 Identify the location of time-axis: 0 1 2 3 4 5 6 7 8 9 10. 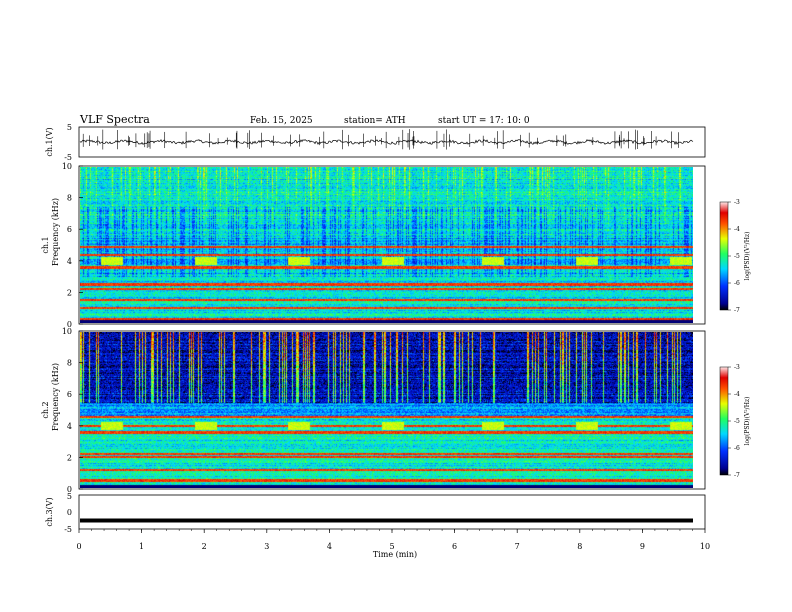
(393, 540).